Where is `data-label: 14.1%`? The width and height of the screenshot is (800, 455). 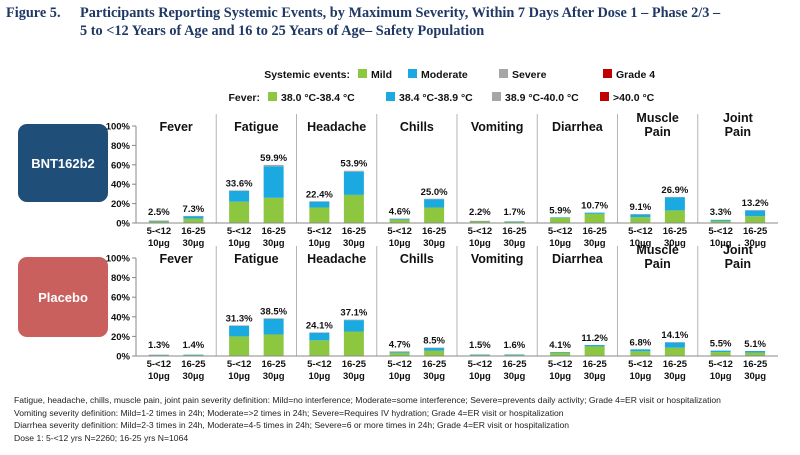
data-label: 14.1% is located at coordinates (674, 335).